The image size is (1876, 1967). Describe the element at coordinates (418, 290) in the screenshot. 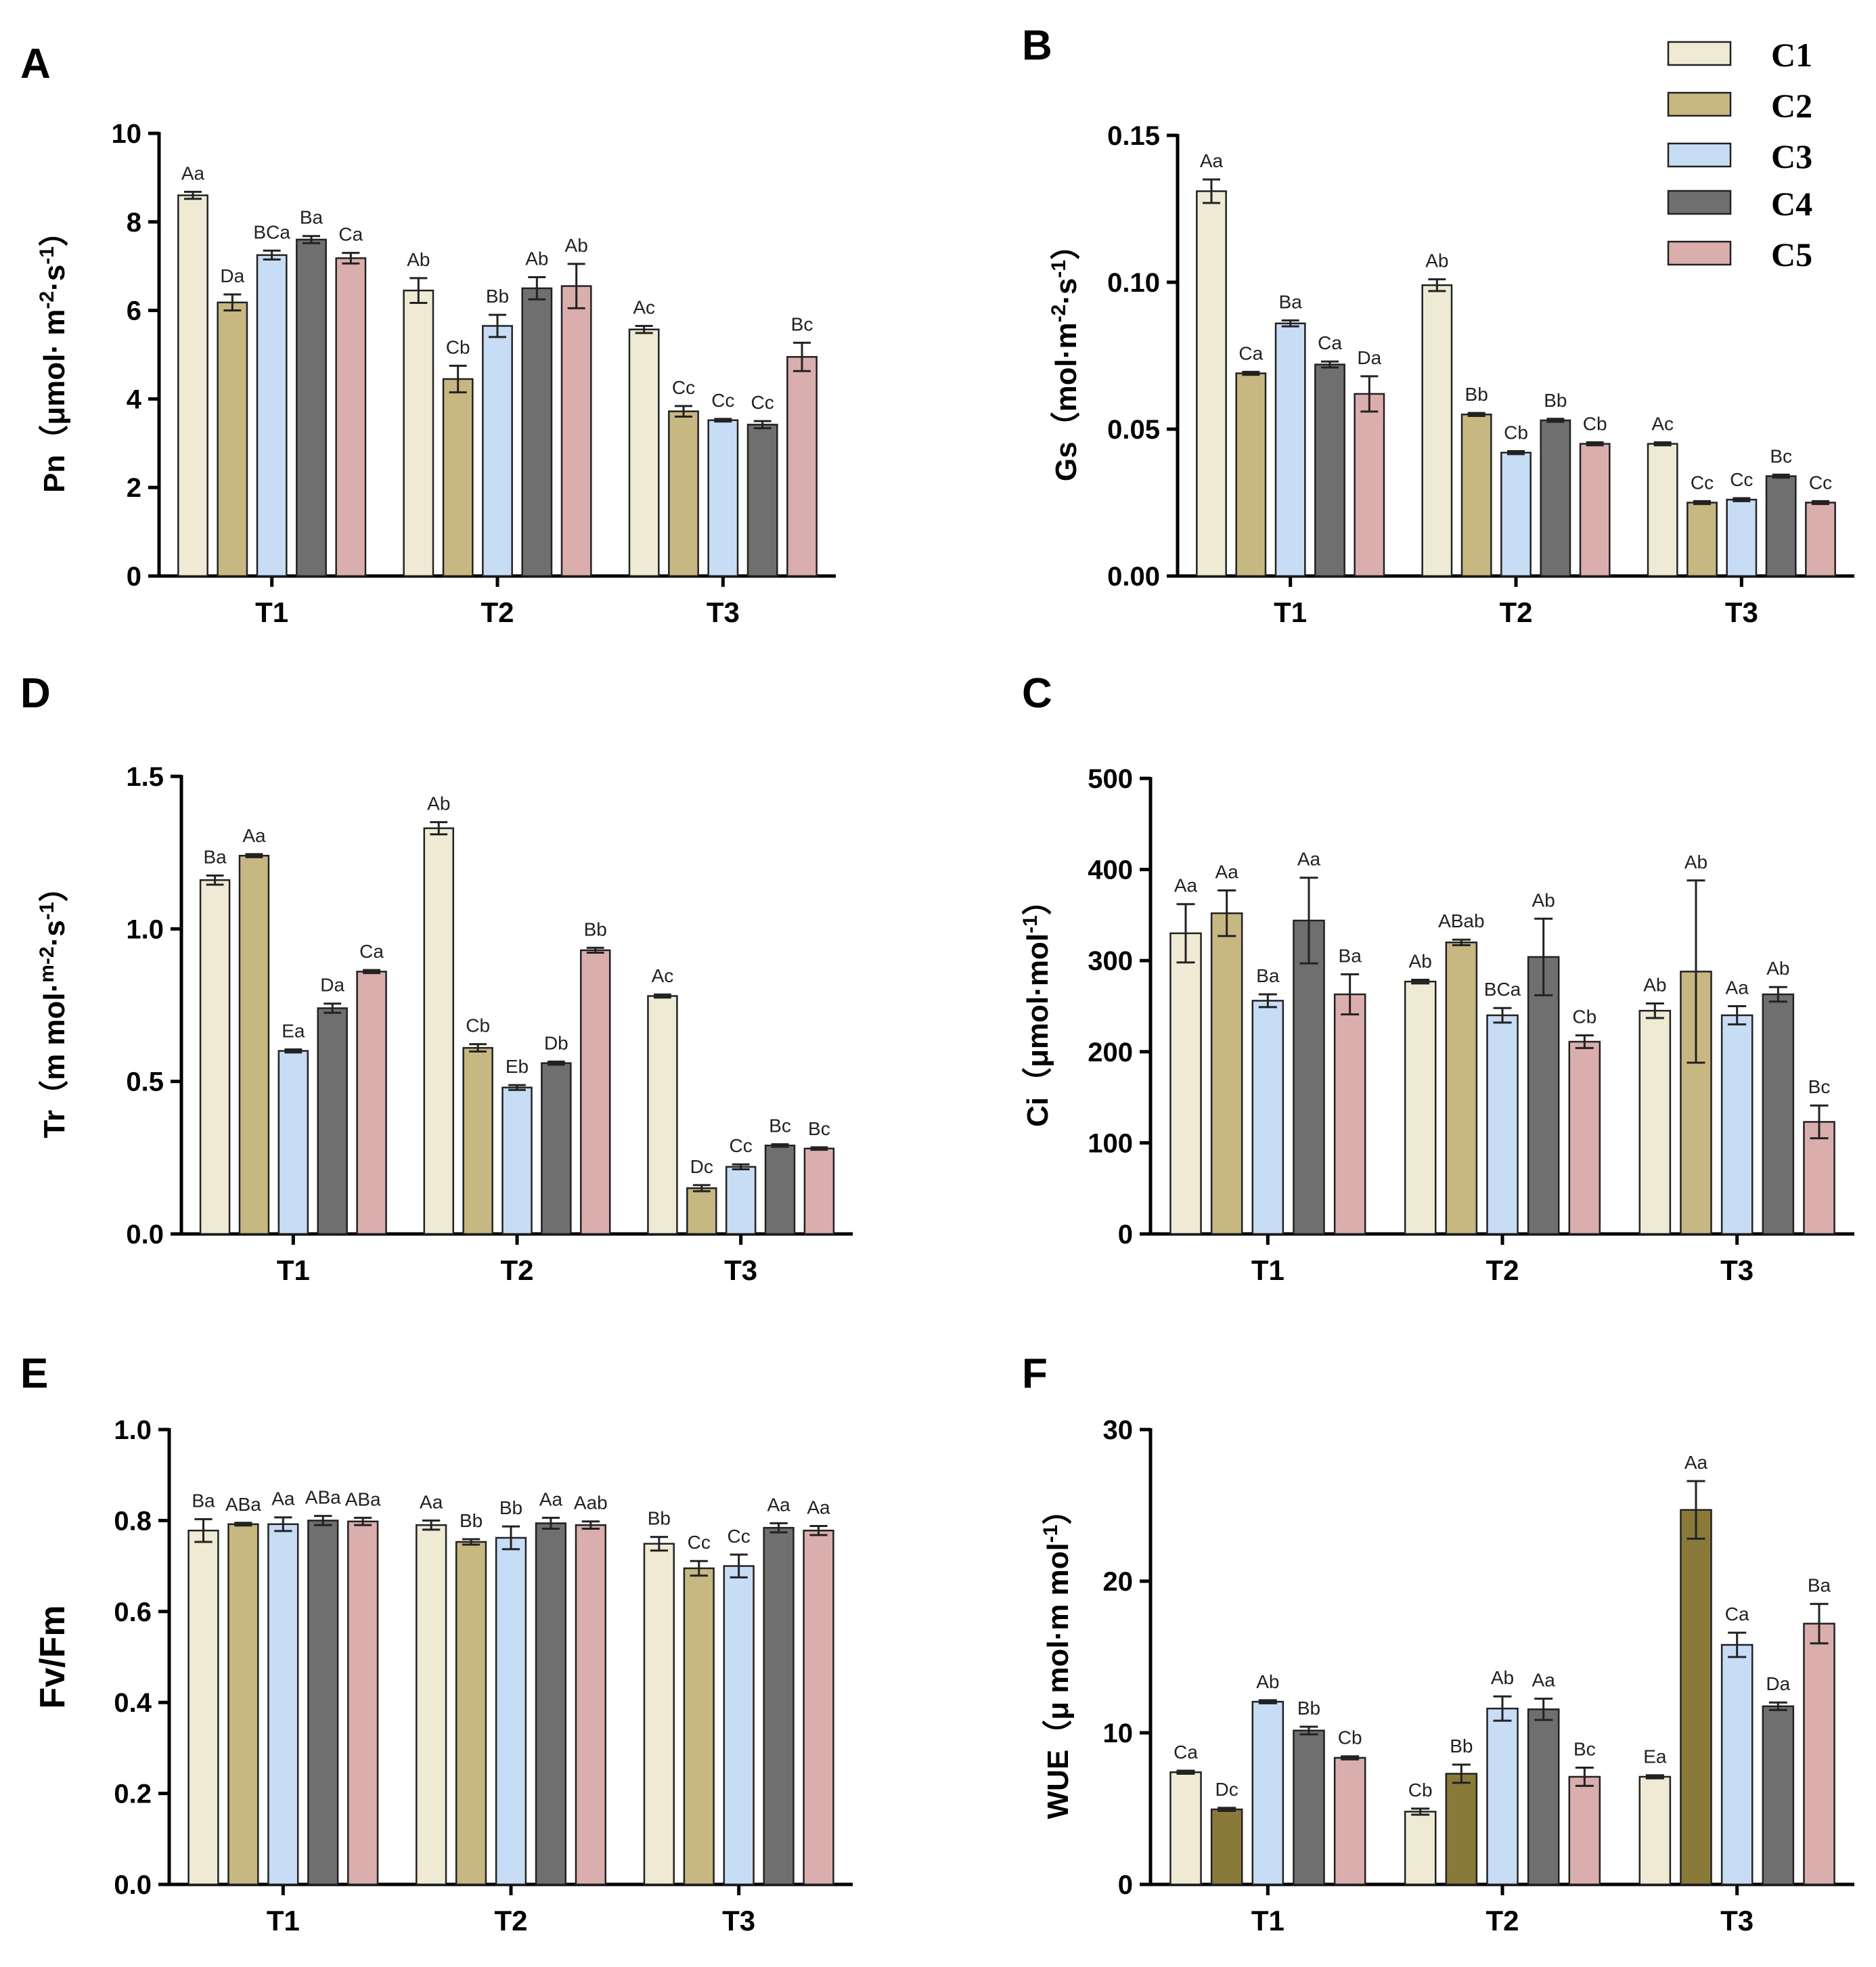

I see `error-bar-C1-T2` at that location.